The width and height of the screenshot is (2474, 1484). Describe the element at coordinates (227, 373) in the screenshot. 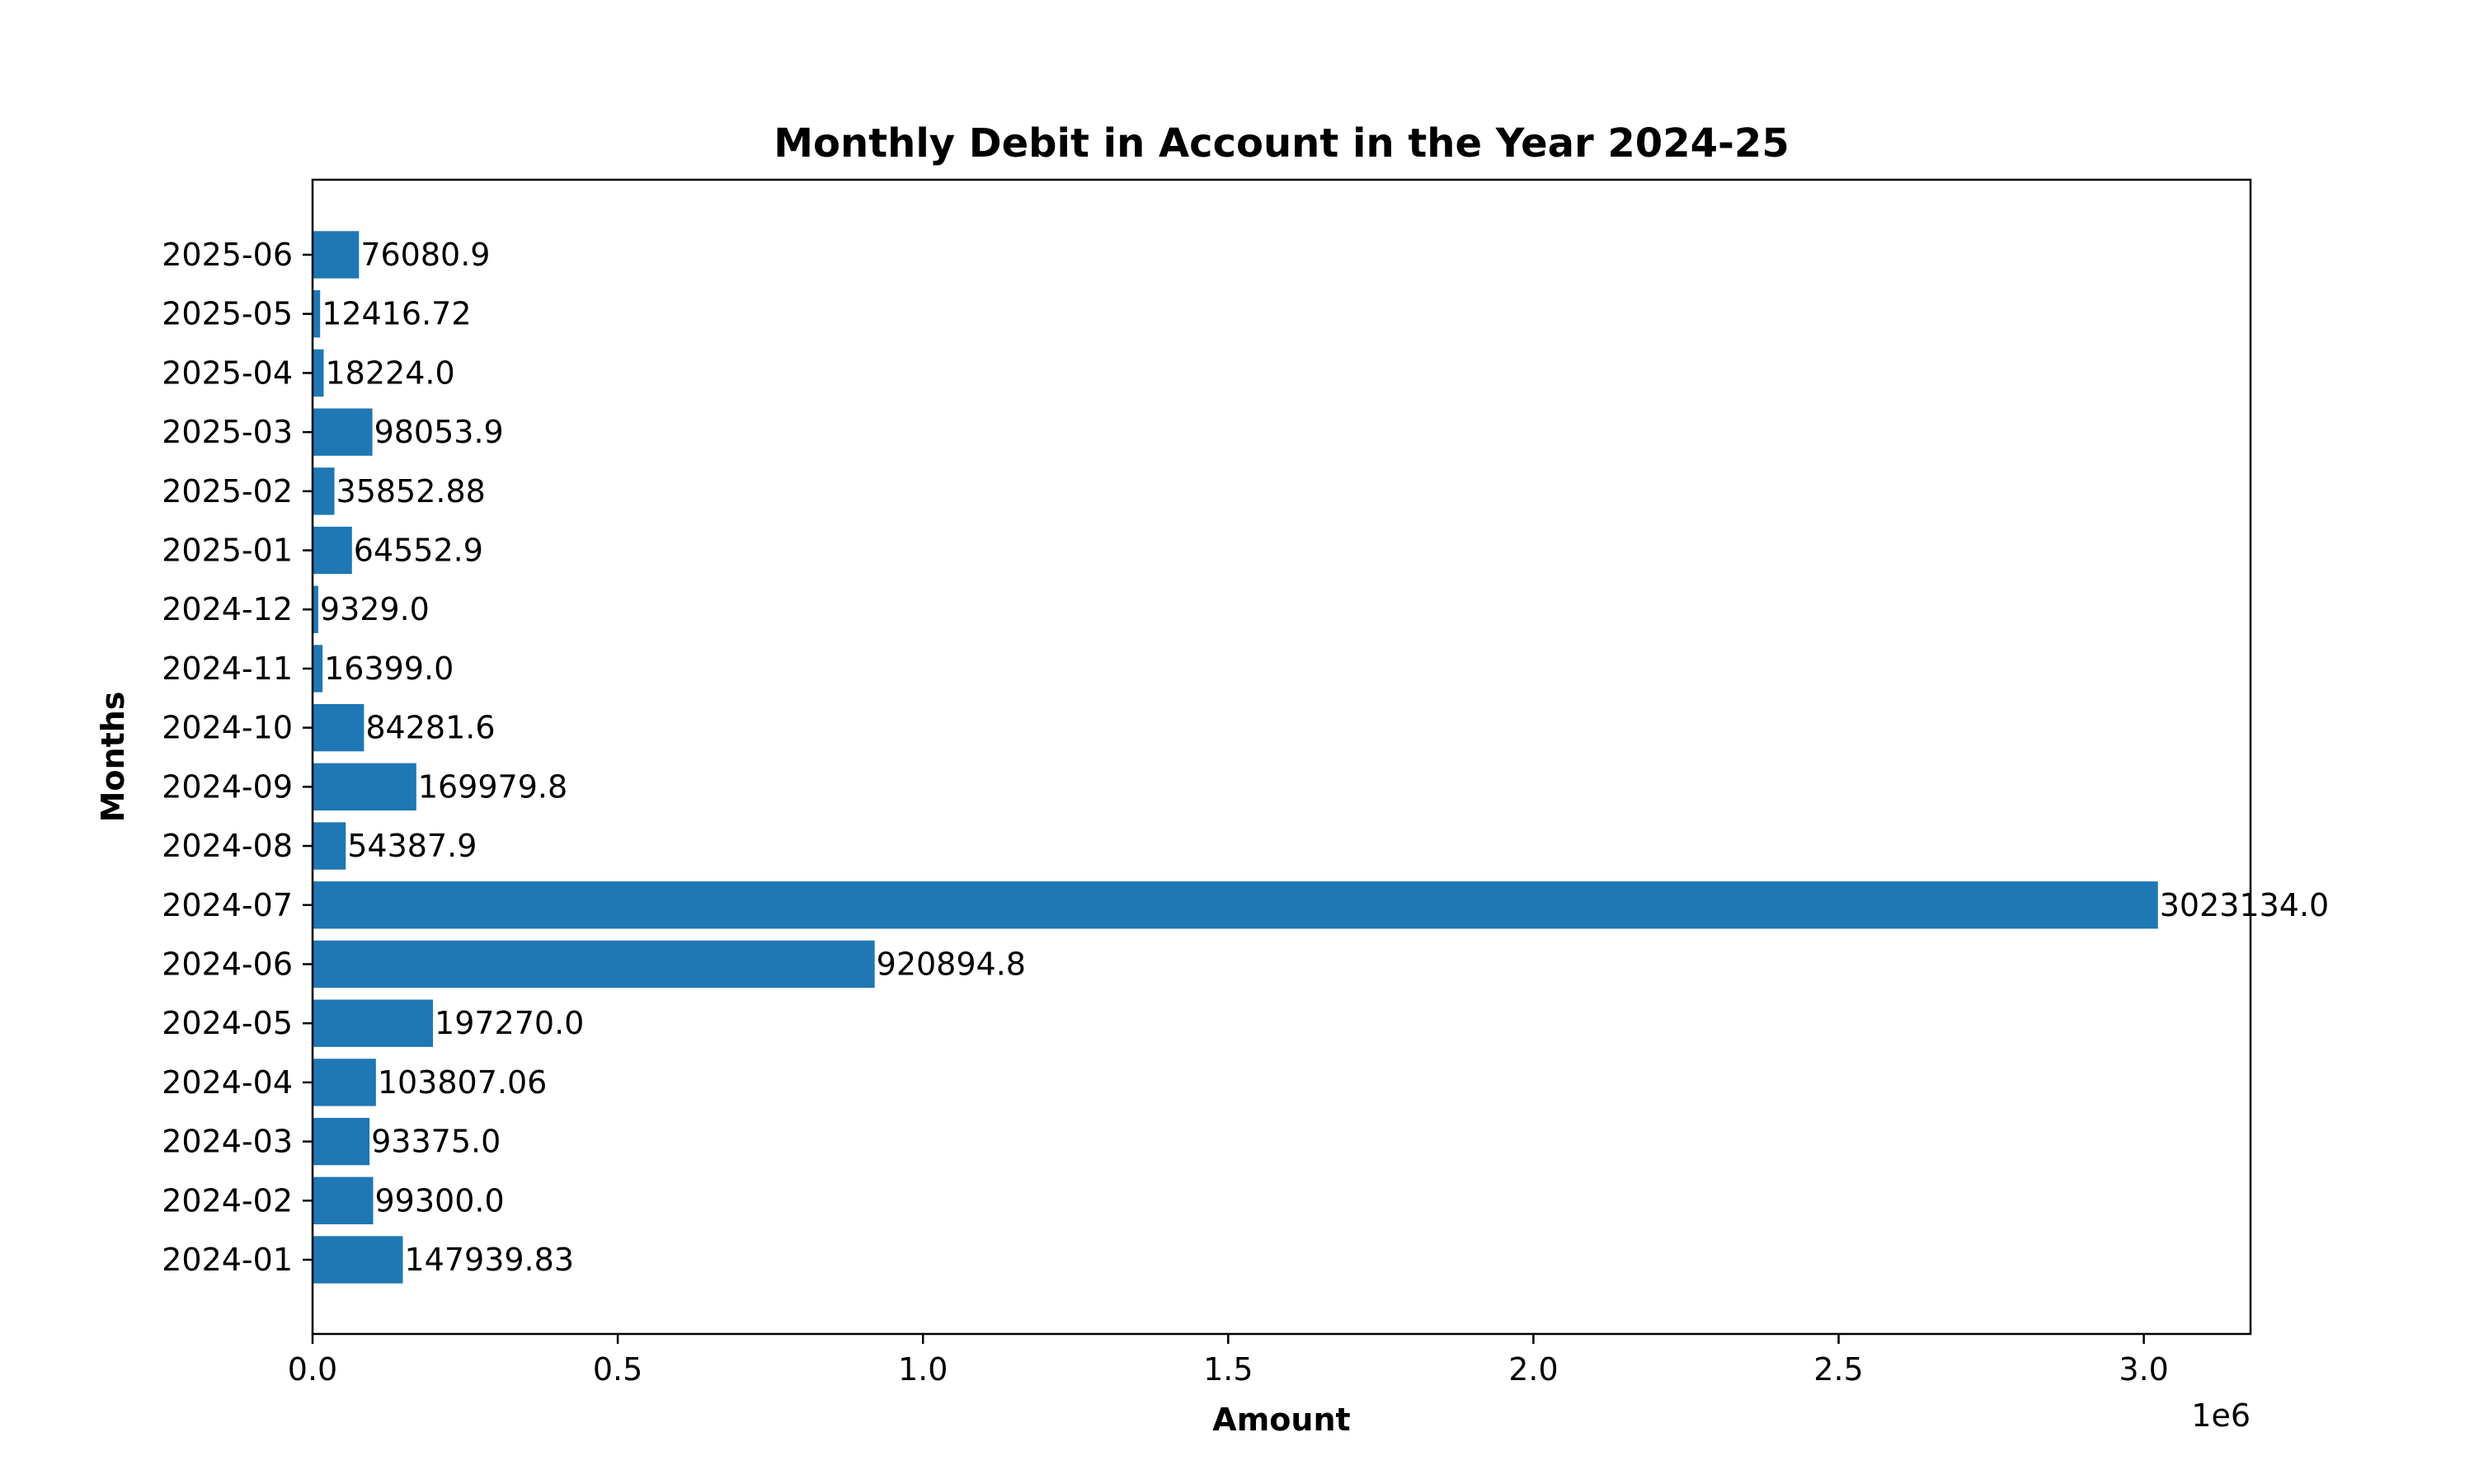

I see `y-tick-label-2025-04: 2025-04` at that location.